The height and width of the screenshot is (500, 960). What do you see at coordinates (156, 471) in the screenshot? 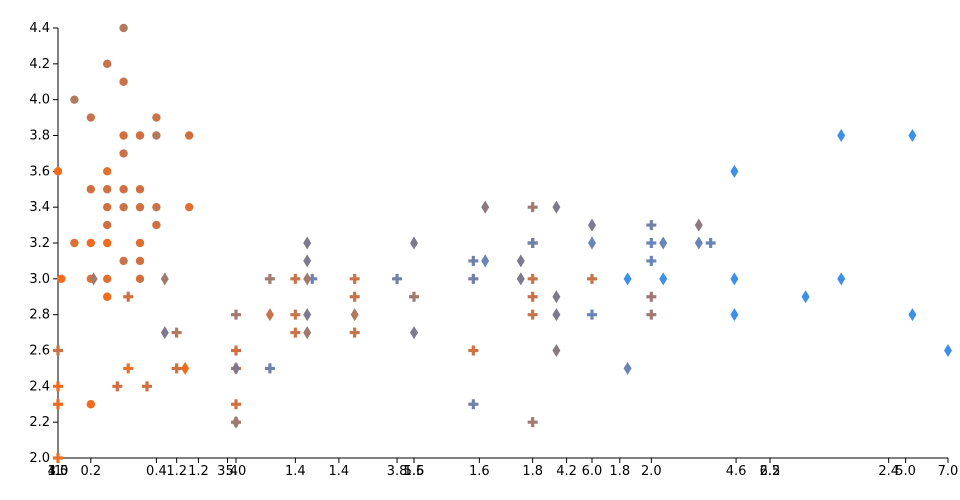
I see `x-tick-label: 0.4` at bounding box center [156, 471].